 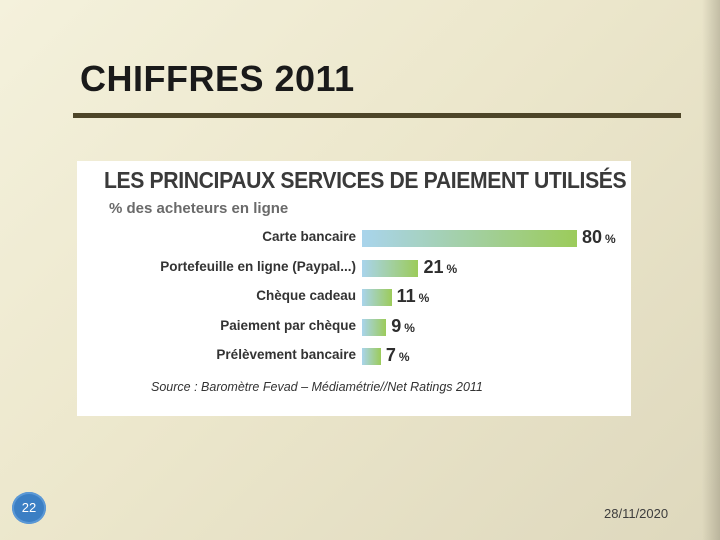 What do you see at coordinates (397, 355) in the screenshot?
I see `value-label: 7%` at bounding box center [397, 355].